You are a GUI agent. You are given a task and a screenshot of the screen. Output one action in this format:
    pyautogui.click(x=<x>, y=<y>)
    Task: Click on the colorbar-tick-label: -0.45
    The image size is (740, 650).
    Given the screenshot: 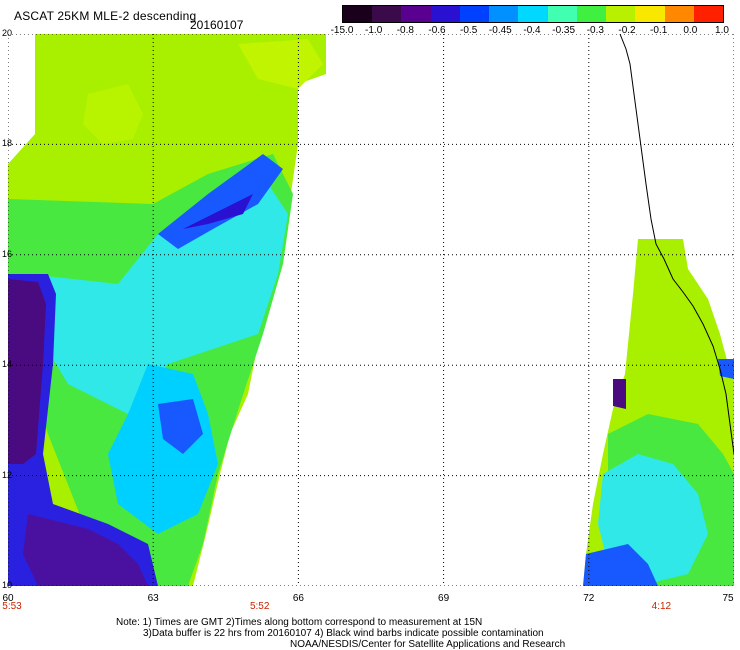 What is the action you would take?
    pyautogui.click(x=500, y=30)
    